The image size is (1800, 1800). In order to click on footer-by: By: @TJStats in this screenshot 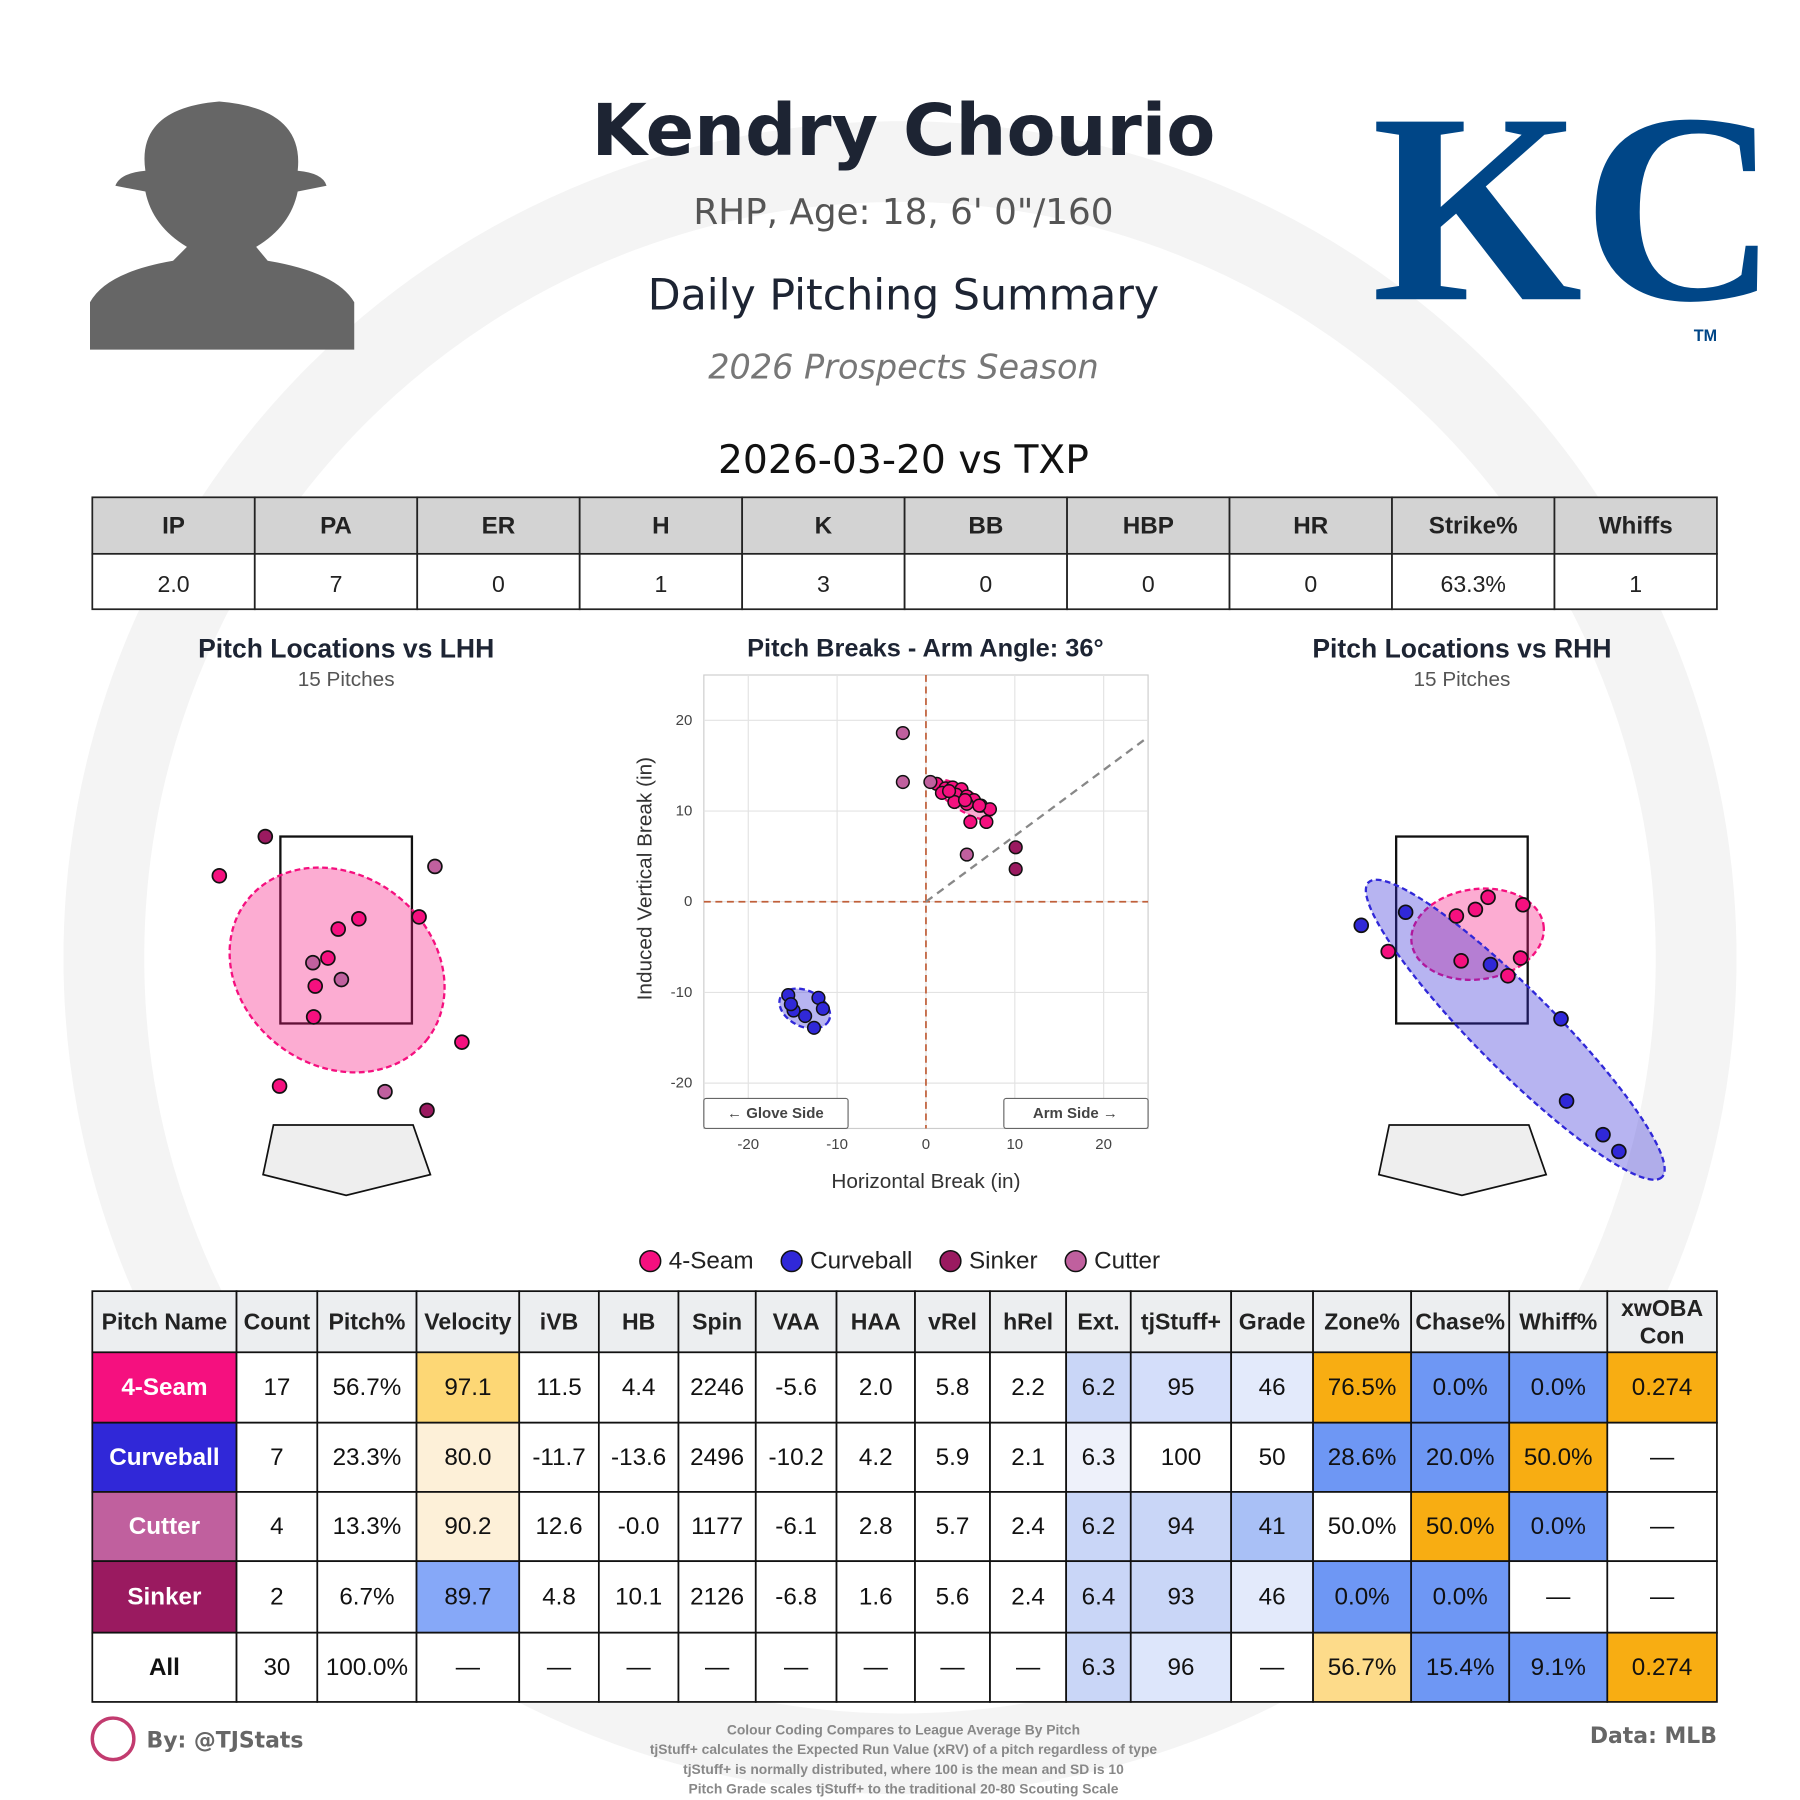, I will do `click(225, 1741)`.